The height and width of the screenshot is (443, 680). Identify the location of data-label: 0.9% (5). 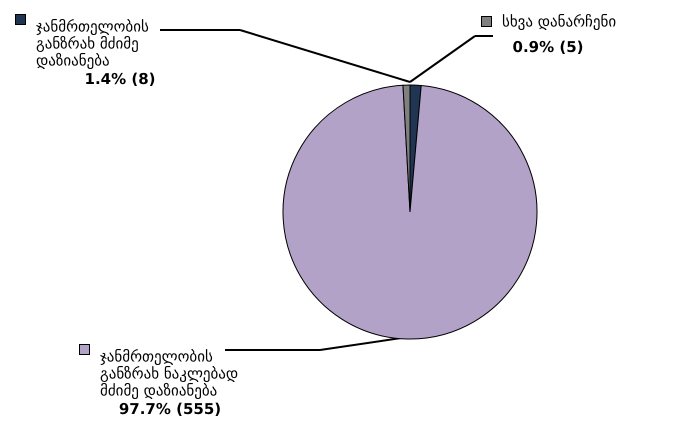
(548, 47).